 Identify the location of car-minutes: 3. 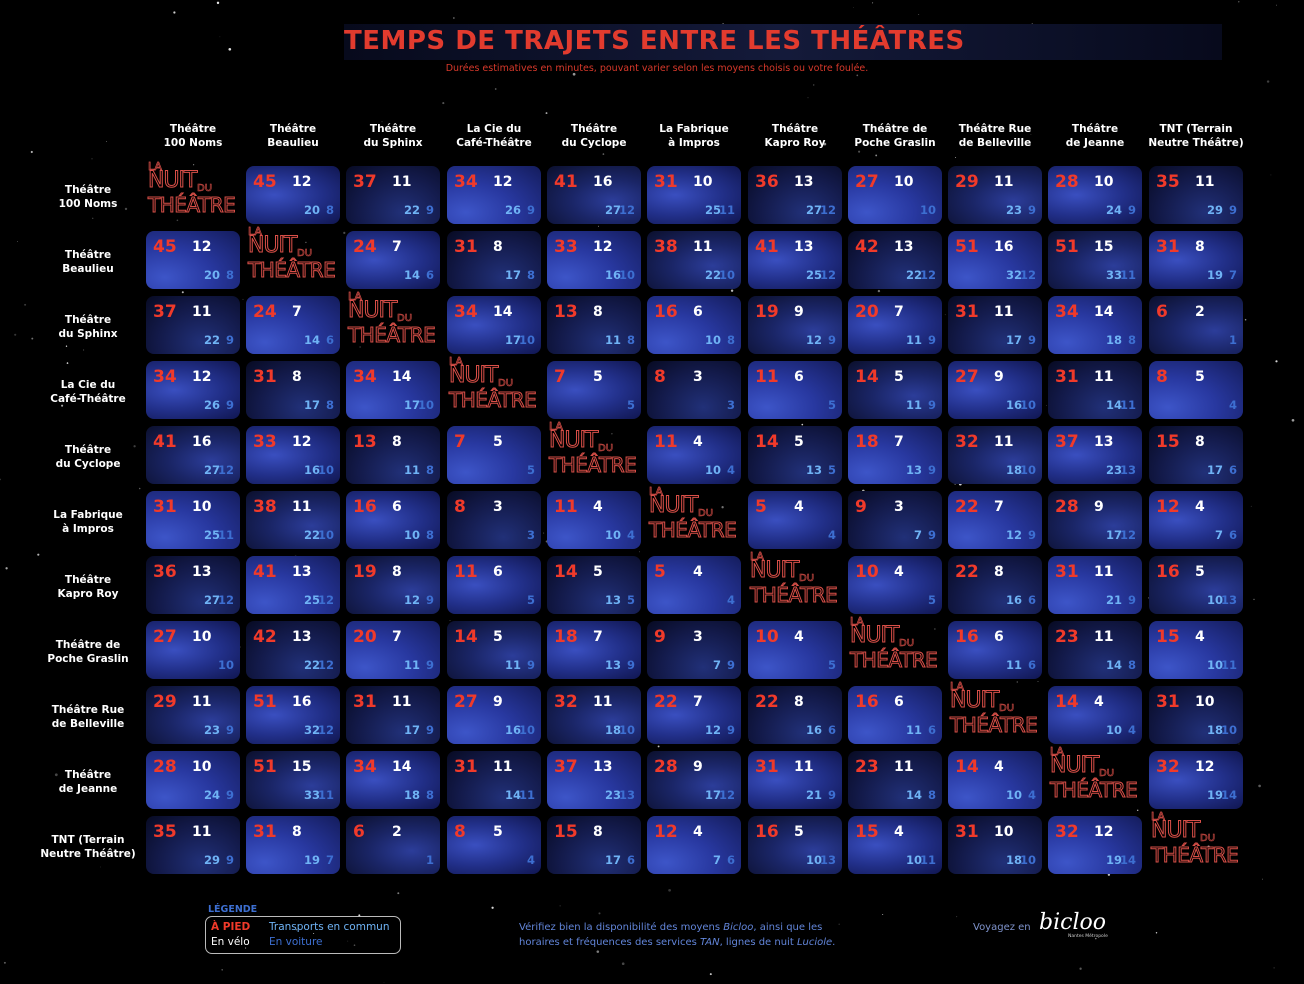
(730, 405).